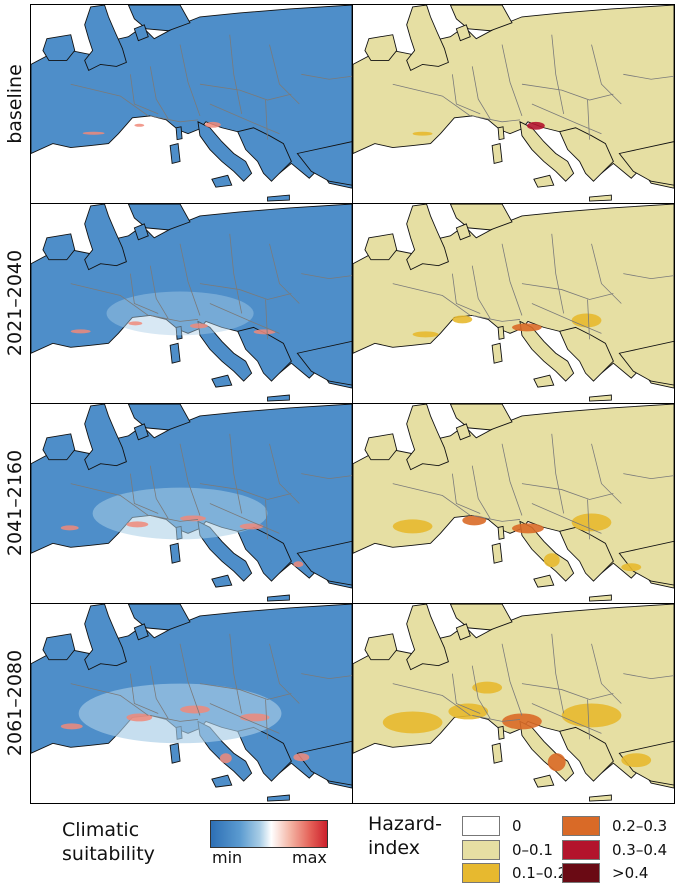 This screenshot has width=675, height=883. What do you see at coordinates (513, 303) in the screenshot?
I see `hazard-map-2021-2040` at bounding box center [513, 303].